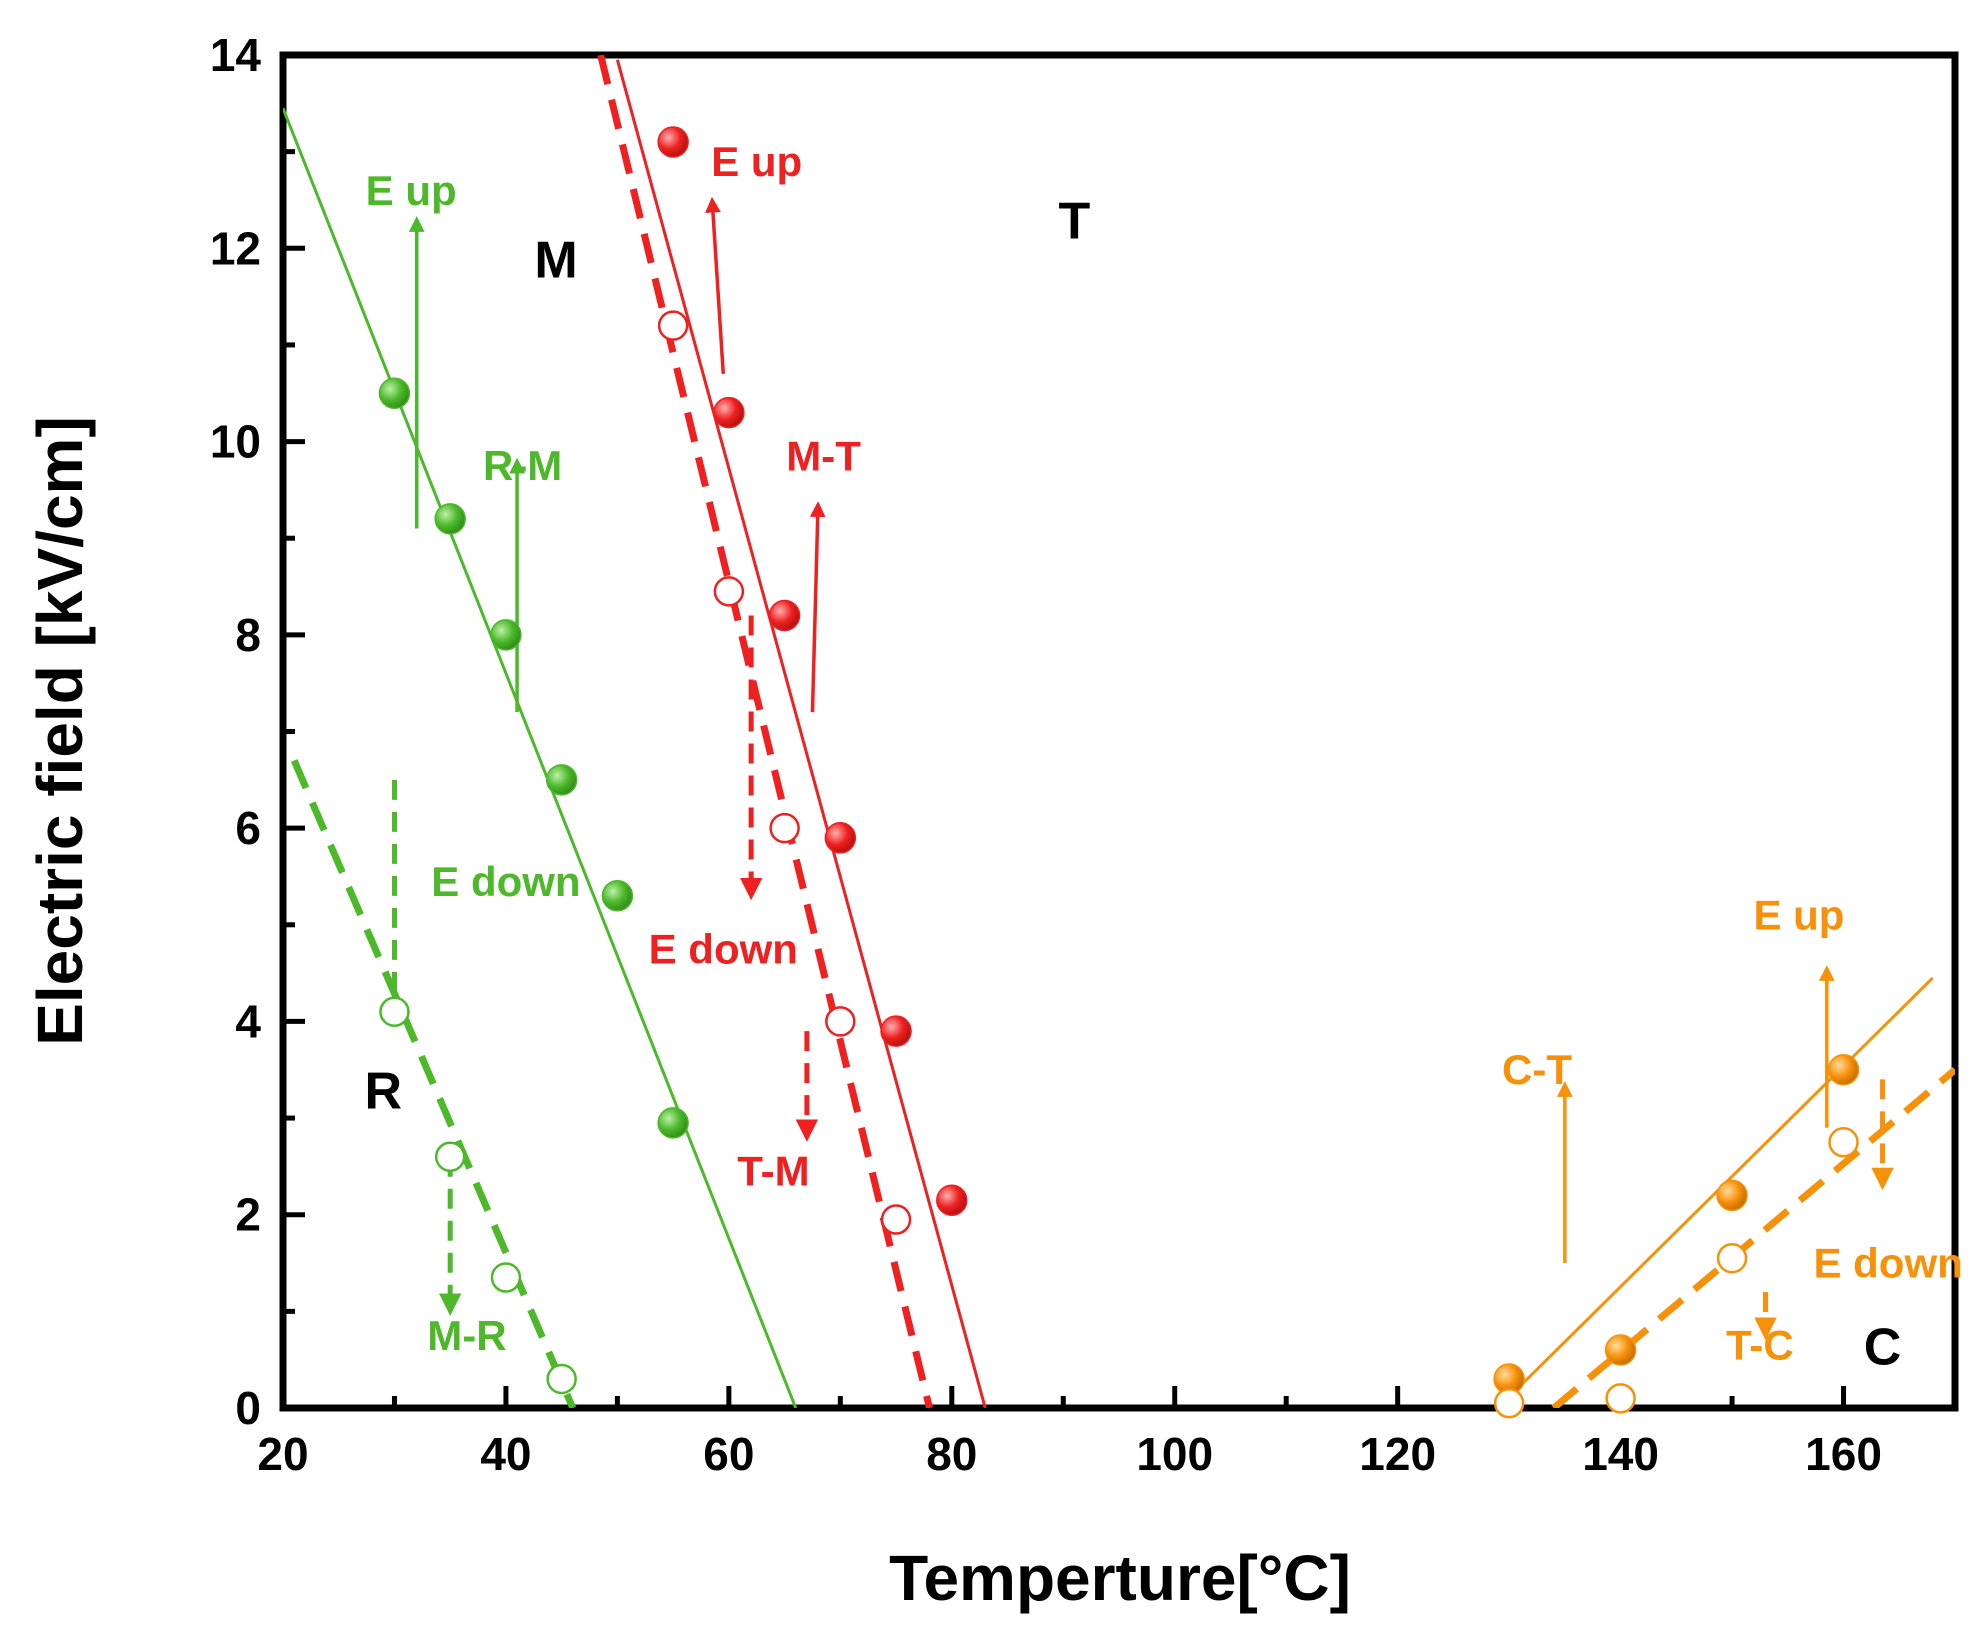 This screenshot has width=1986, height=1626. I want to click on x-tick-label: 80, so click(951, 1454).